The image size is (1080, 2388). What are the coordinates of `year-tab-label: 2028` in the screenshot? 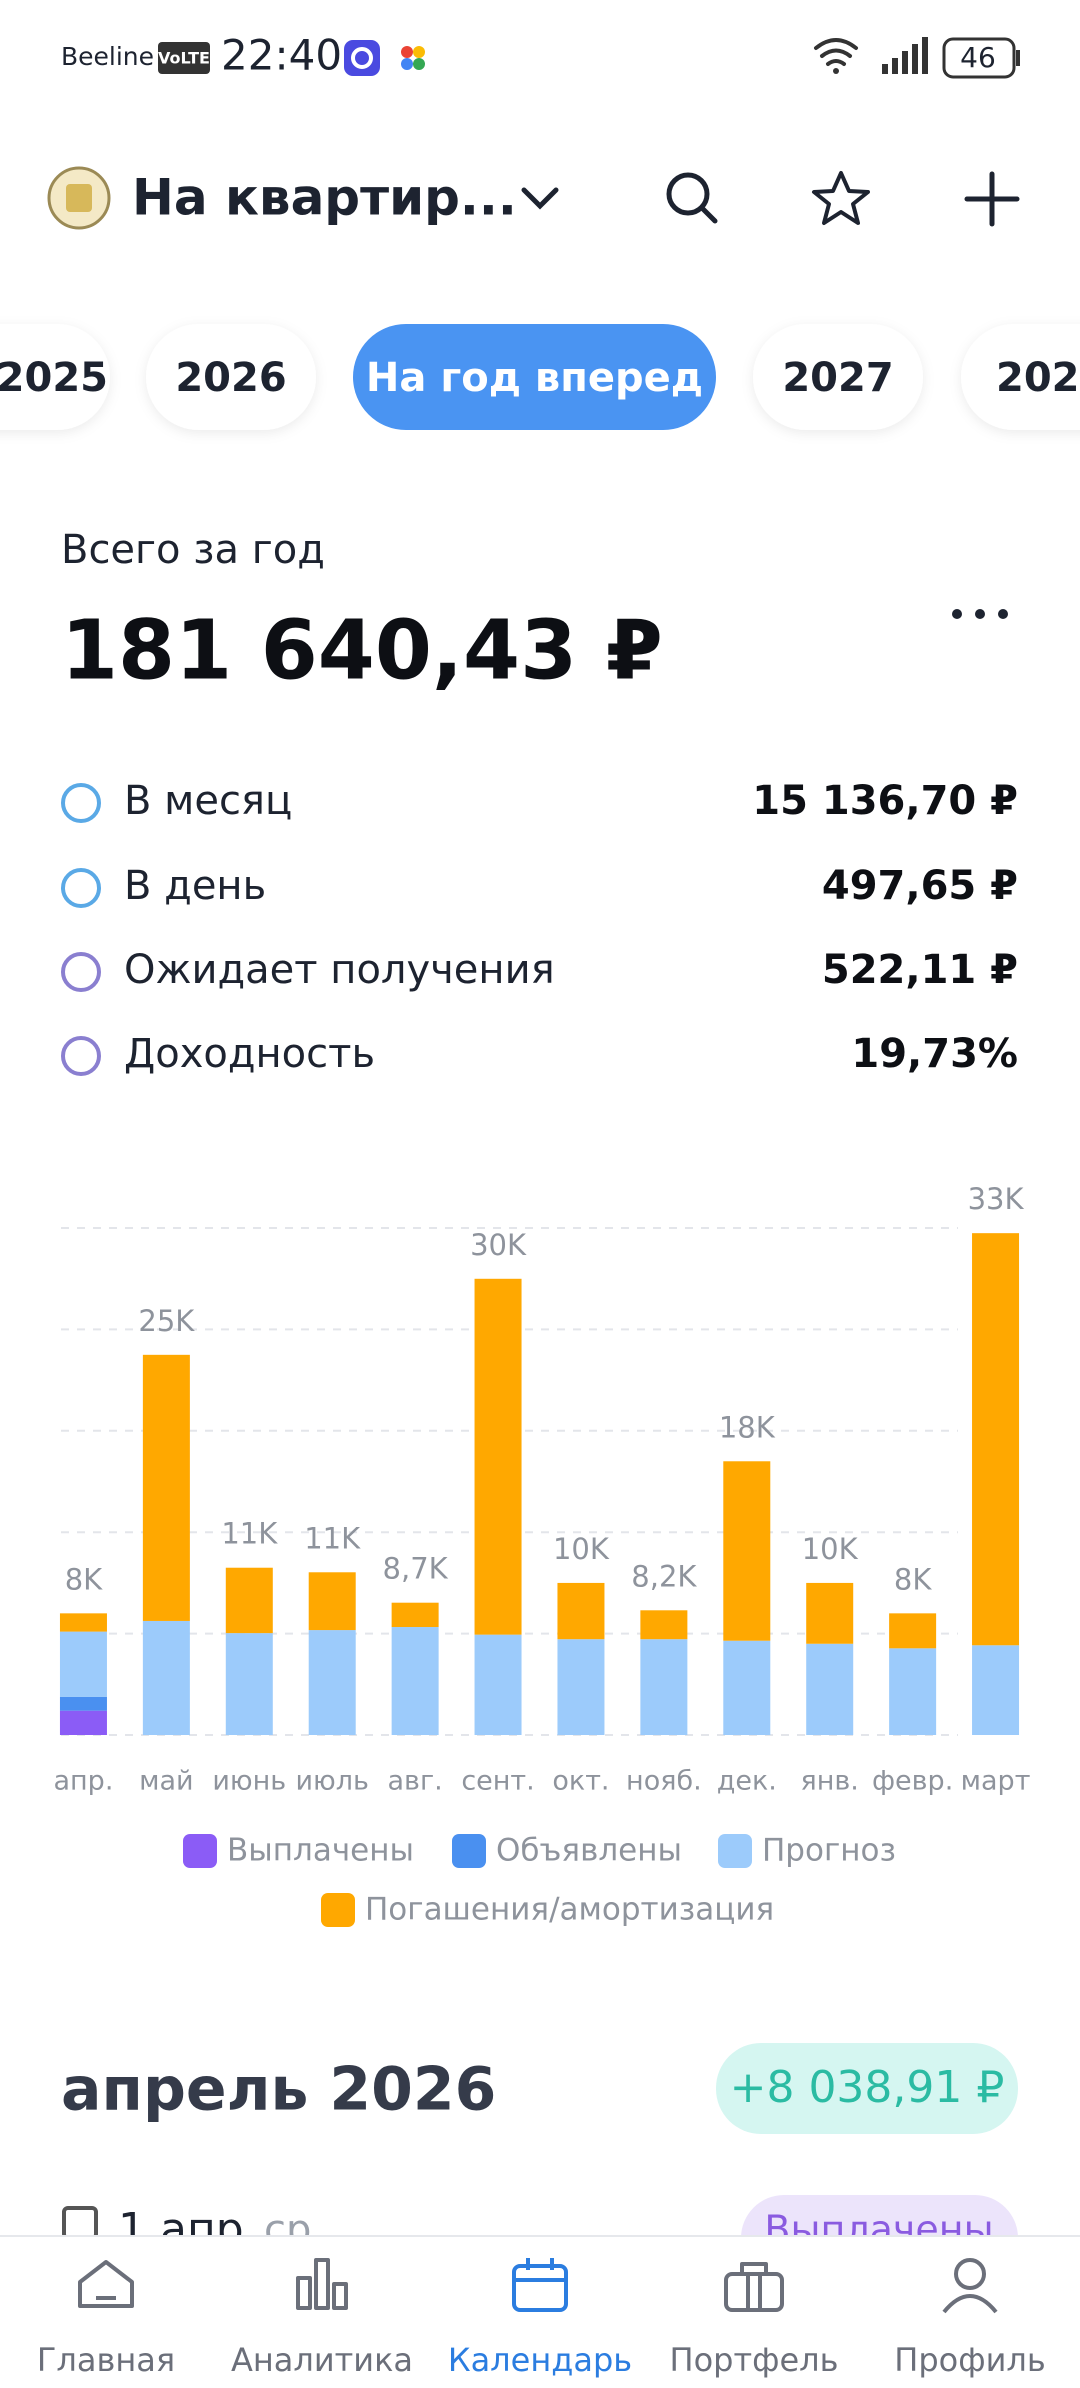 It's located at (1038, 378).